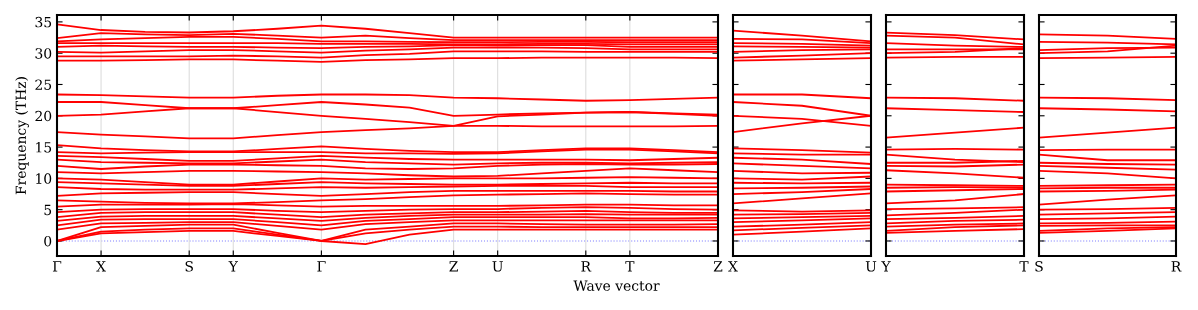 This screenshot has width=1198, height=310. Describe the element at coordinates (44, 178) in the screenshot. I see `y-tick-label: 10` at that location.